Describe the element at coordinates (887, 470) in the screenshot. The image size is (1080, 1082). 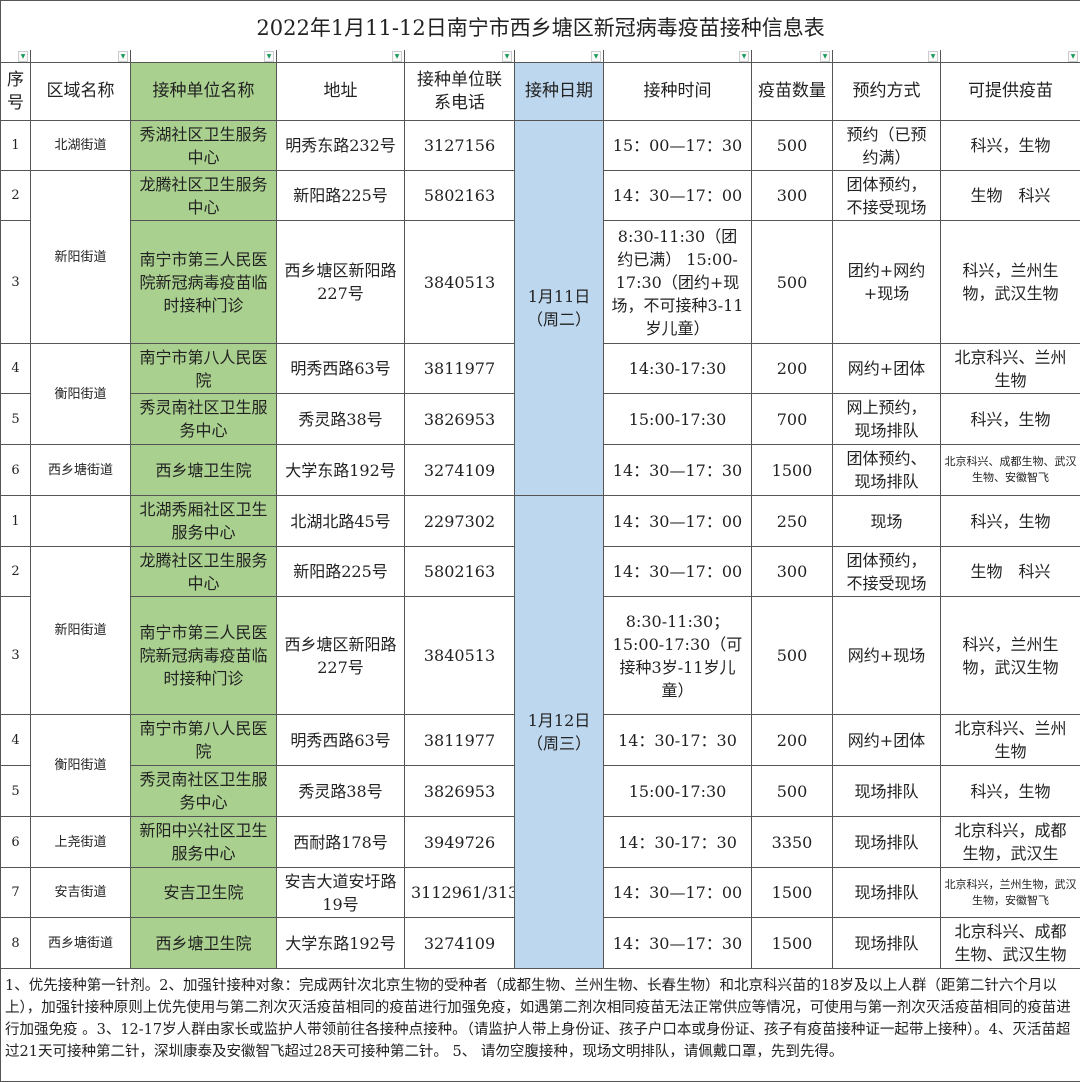
I see `booking-cell: 团体预约、现场排队` at that location.